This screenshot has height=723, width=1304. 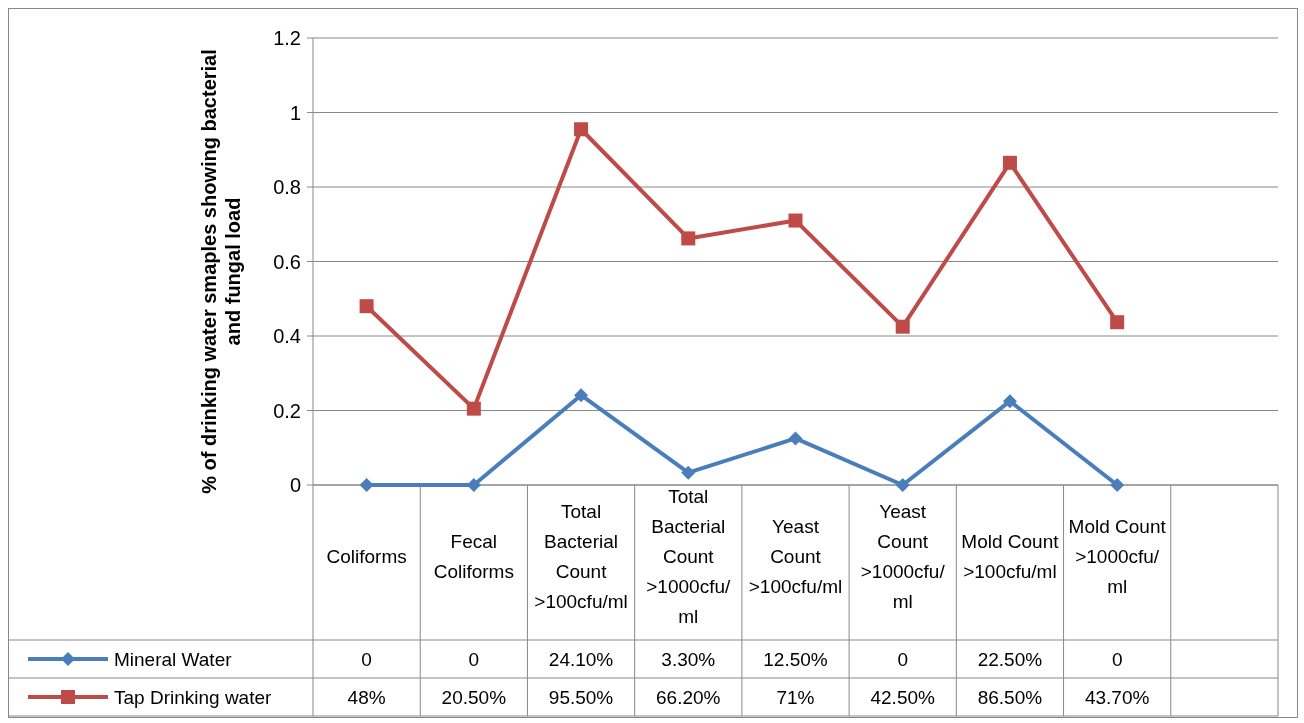 What do you see at coordinates (795, 697) in the screenshot?
I see `data-label: 71%` at bounding box center [795, 697].